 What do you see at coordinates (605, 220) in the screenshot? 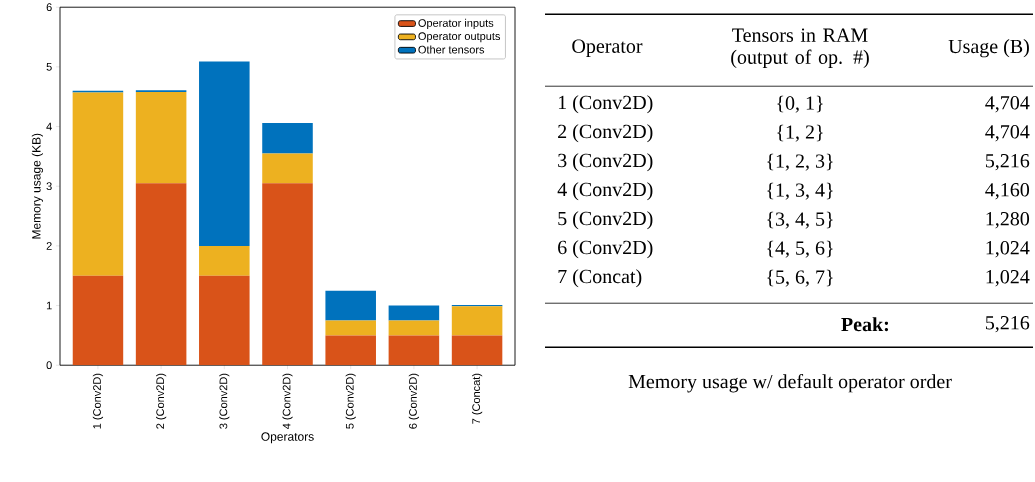
I see `category-label: 5 (Conv2D)` at bounding box center [605, 220].